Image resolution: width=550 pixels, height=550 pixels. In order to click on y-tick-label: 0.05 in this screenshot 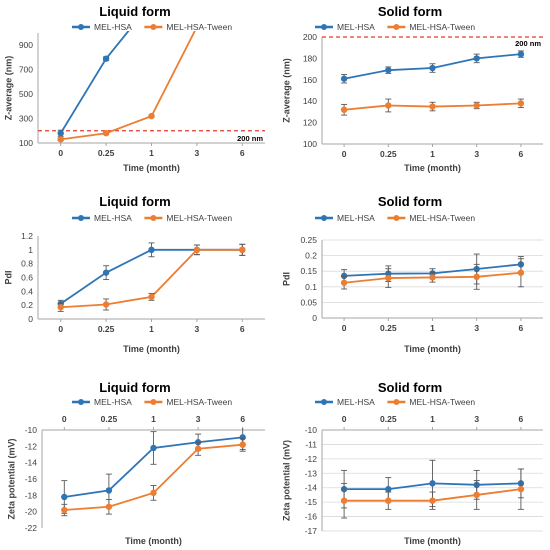, I will do `click(308, 302)`.